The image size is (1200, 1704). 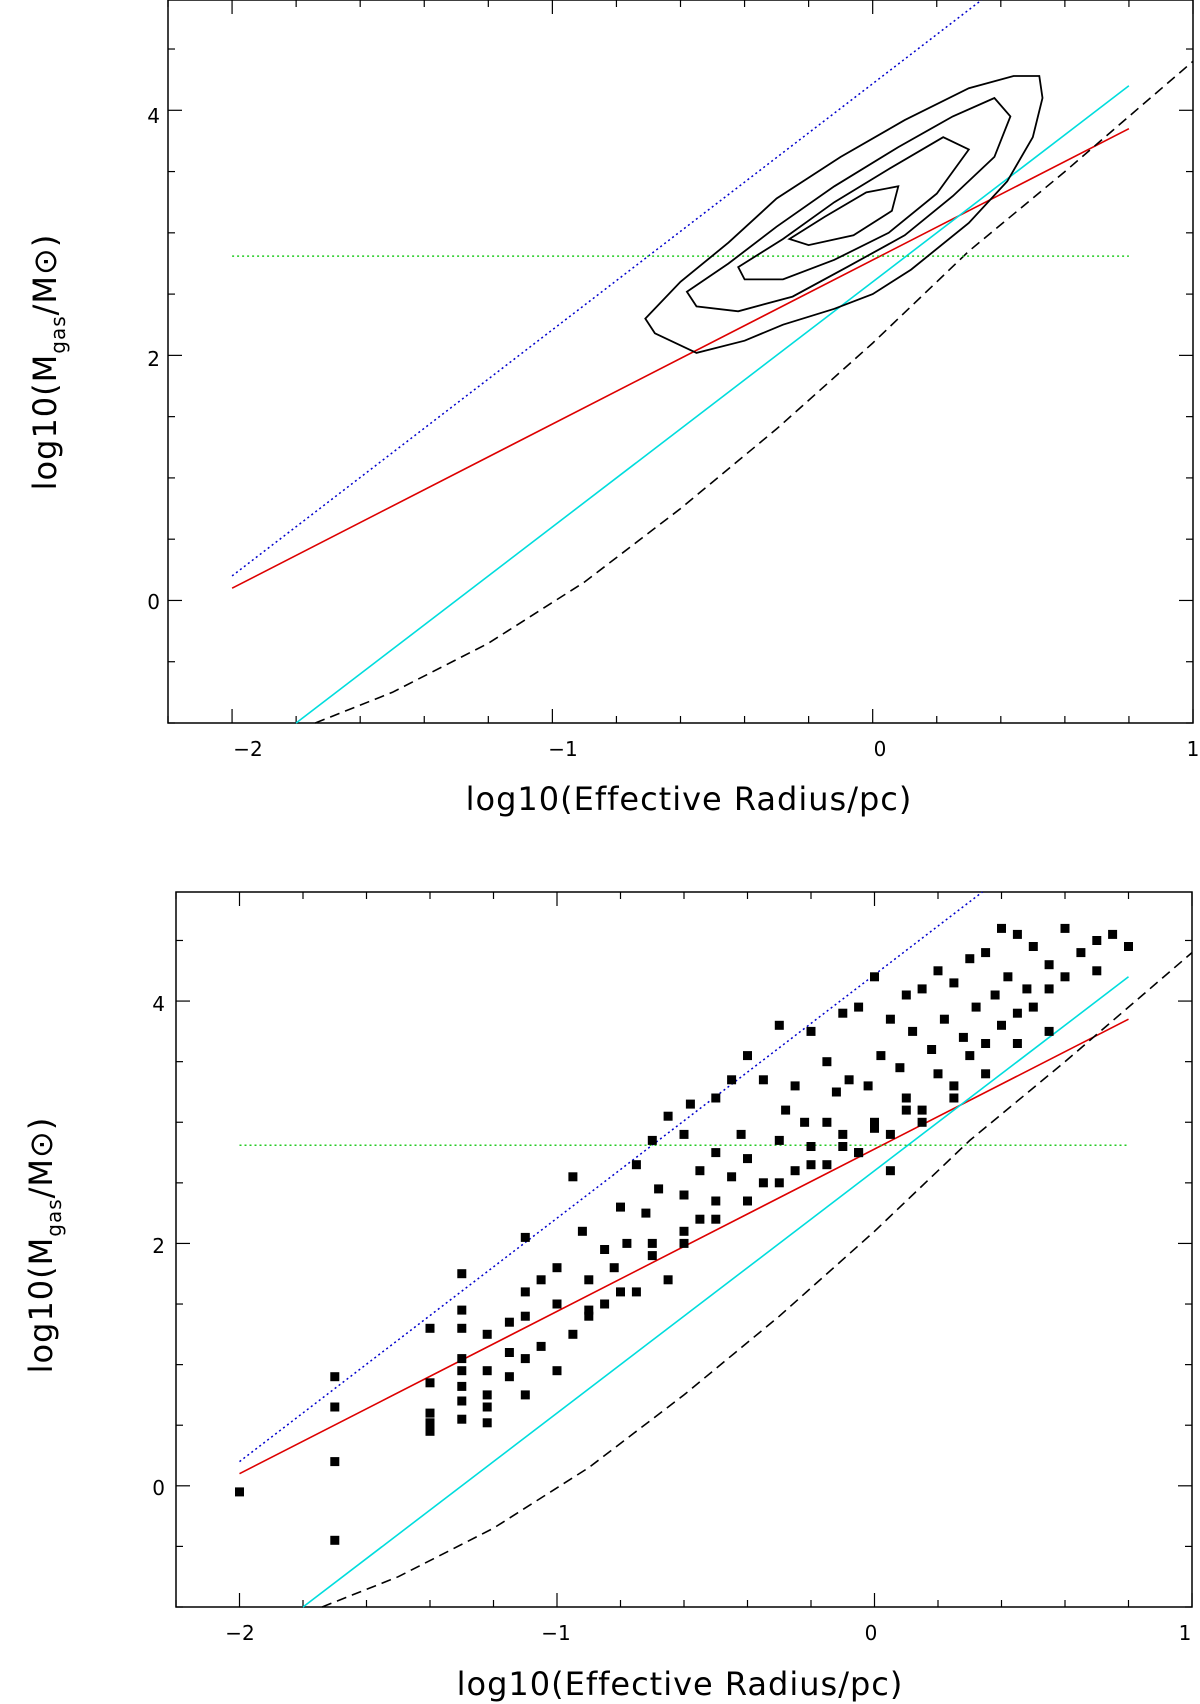 I want to click on top-contours, so click(x=844, y=214).